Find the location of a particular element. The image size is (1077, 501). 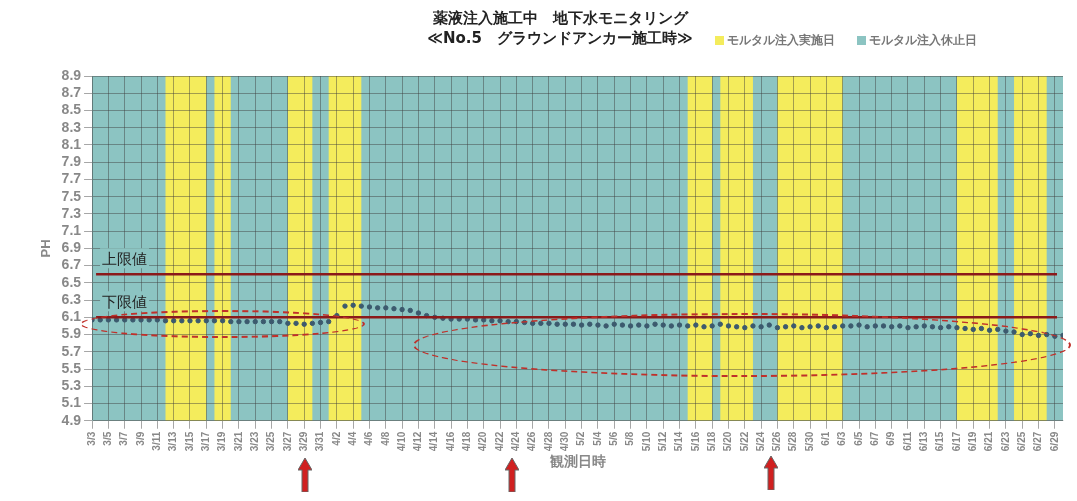

y-tick-label: 6.5 is located at coordinates (71, 281).